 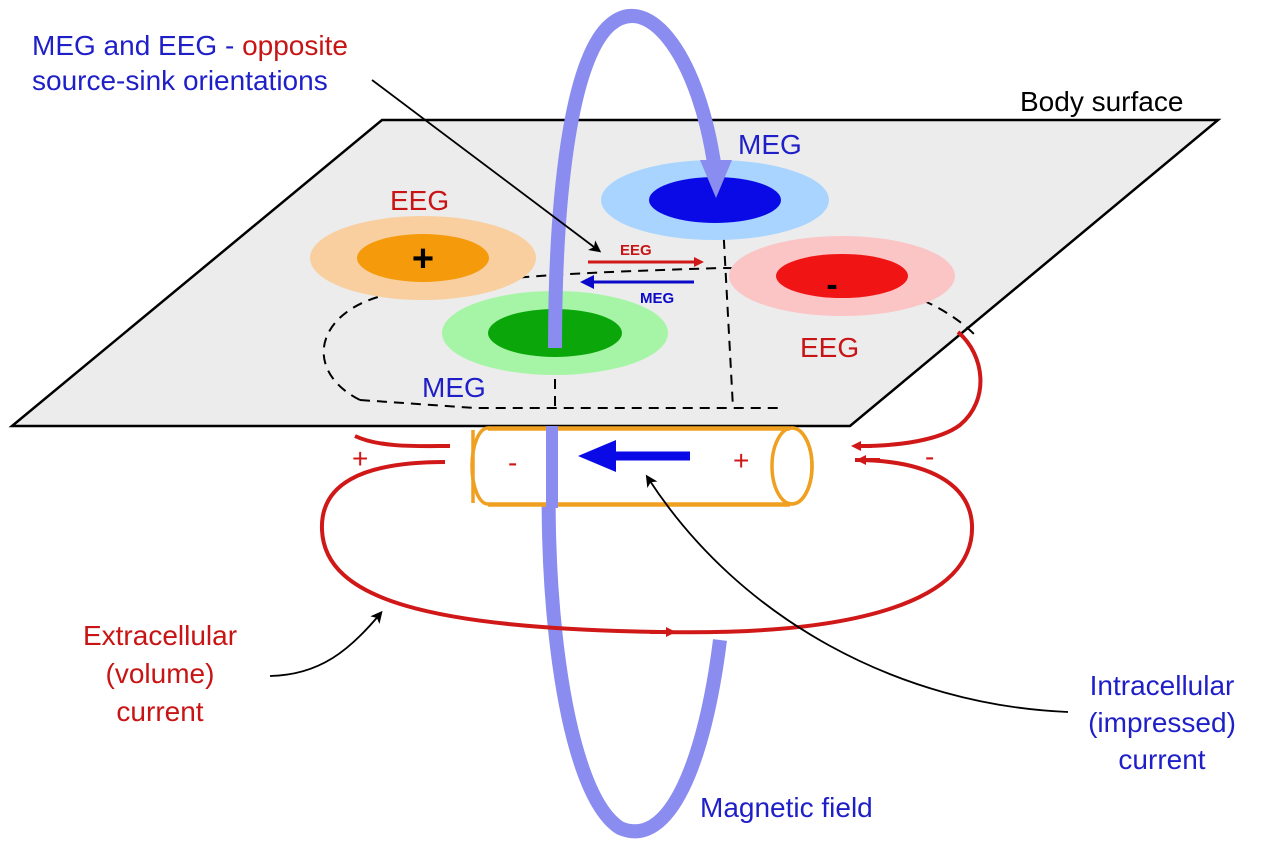 I want to click on body-surface-label: Body surface, so click(x=1101, y=101).